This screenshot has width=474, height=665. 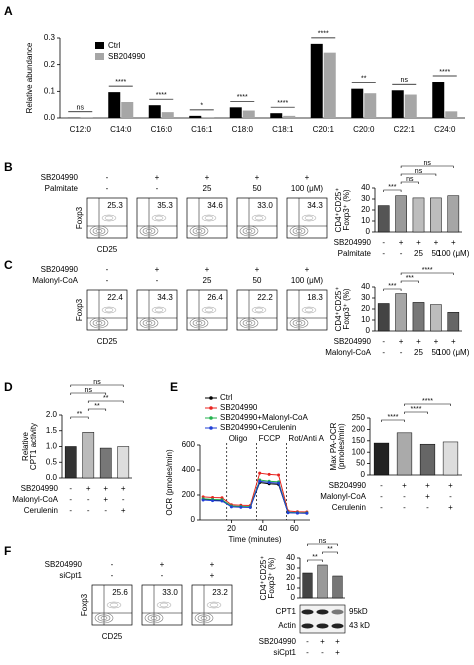 I want to click on condition-label: Palmitate, so click(x=62, y=188).